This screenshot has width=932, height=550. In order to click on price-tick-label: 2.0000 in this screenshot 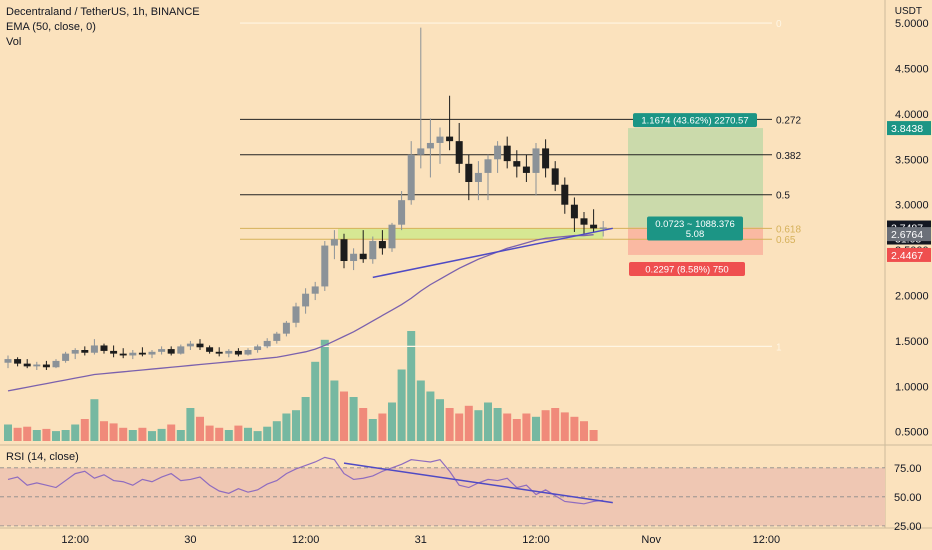, I will do `click(912, 297)`.